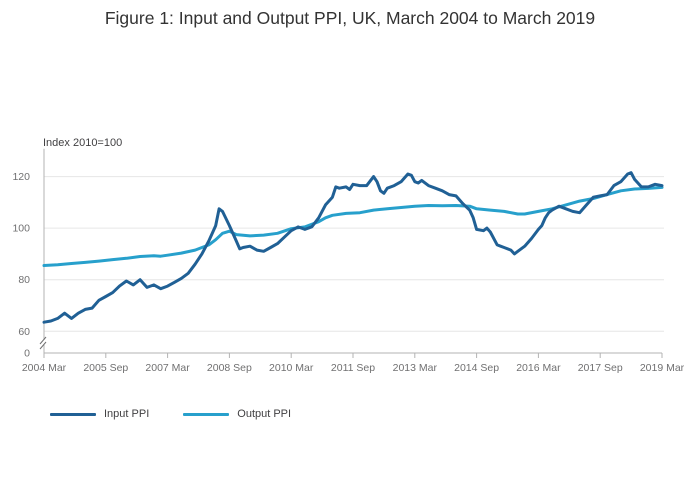  What do you see at coordinates (170, 414) in the screenshot?
I see `legend: Input PPI Output PPI` at bounding box center [170, 414].